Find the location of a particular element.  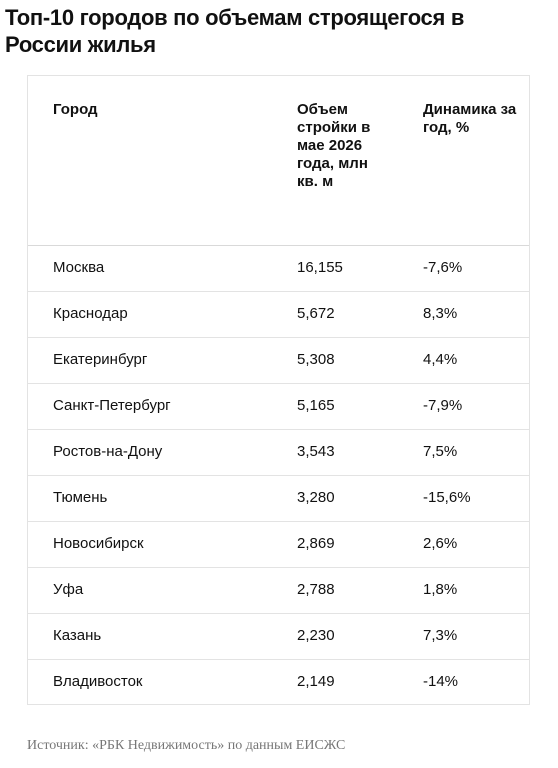

table-cell: 5,672 is located at coordinates (316, 313).